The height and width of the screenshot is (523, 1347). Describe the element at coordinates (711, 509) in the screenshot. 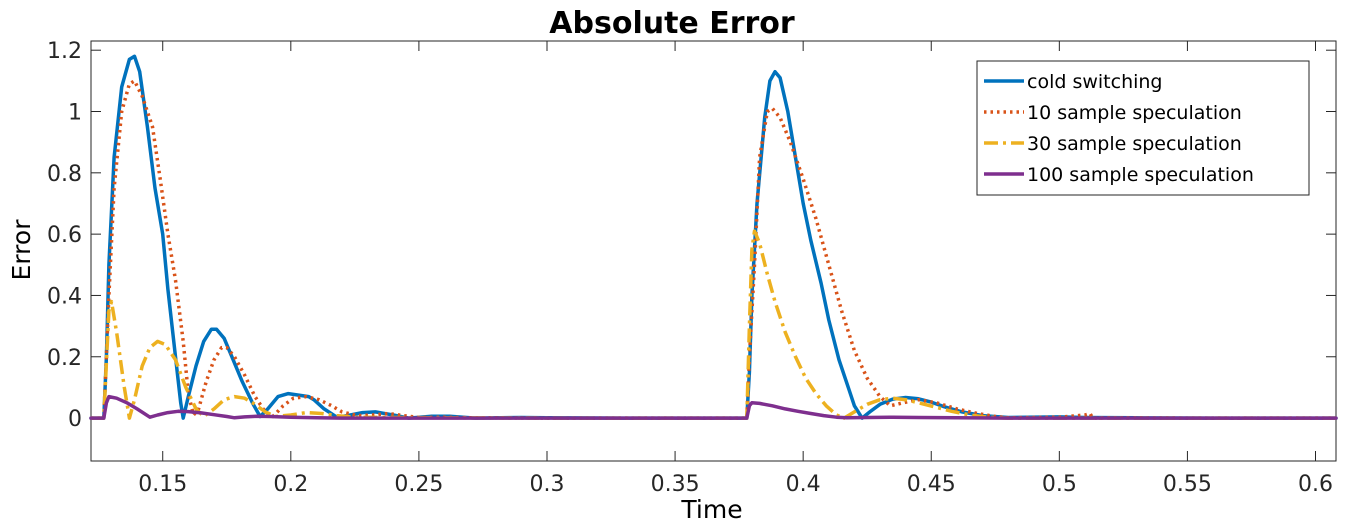

I see `x-axis-label: Time` at that location.